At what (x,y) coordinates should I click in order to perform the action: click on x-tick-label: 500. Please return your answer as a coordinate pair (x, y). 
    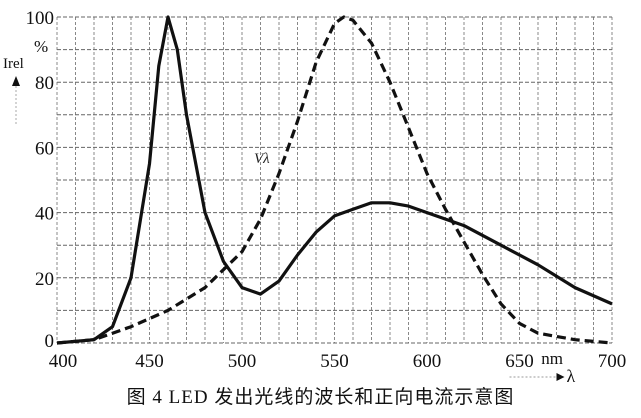
    Looking at the image, I should click on (242, 361).